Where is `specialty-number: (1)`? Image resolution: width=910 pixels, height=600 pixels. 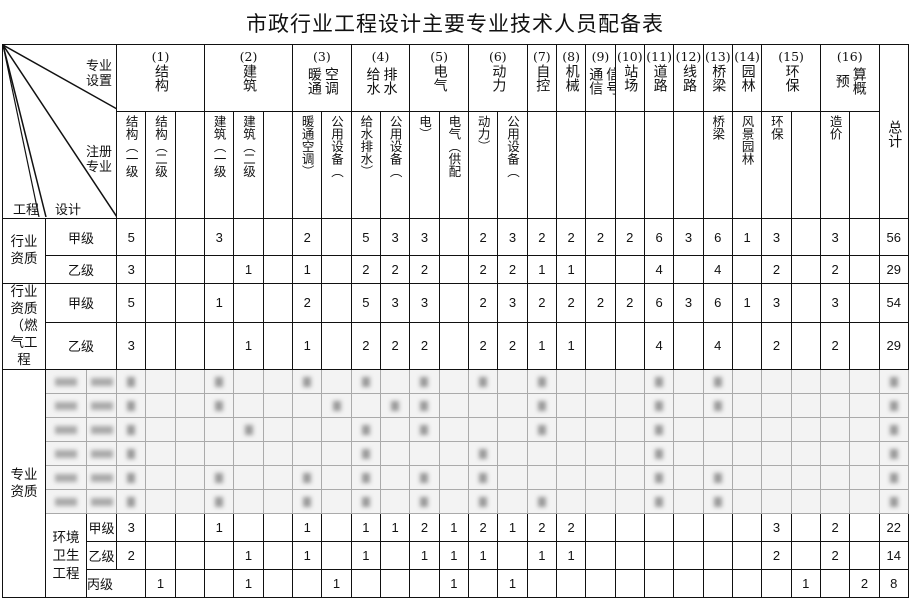
specialty-number: (1) is located at coordinates (160, 56).